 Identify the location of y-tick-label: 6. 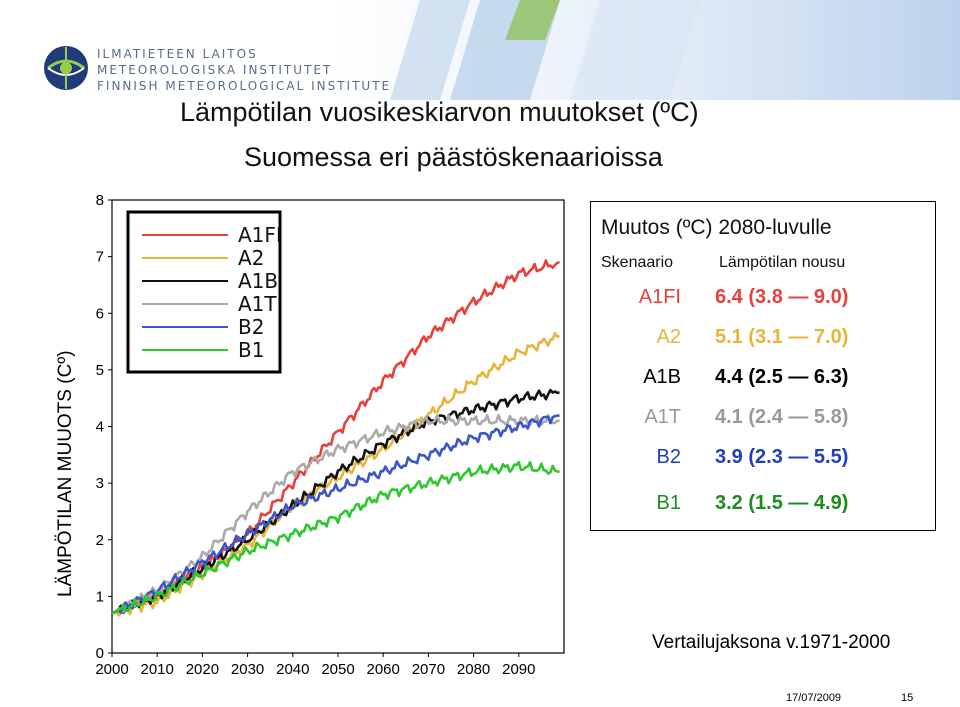
(100, 313).